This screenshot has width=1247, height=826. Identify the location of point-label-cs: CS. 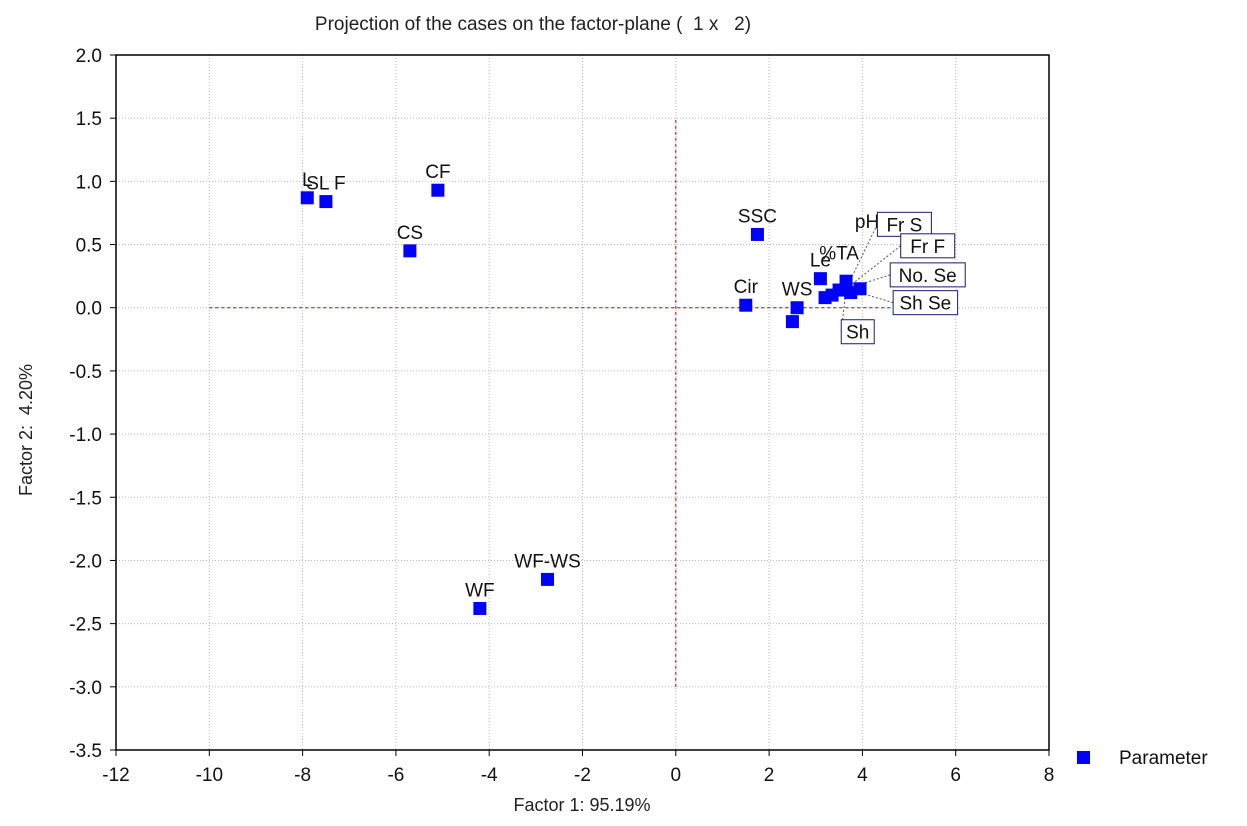
(410, 233).